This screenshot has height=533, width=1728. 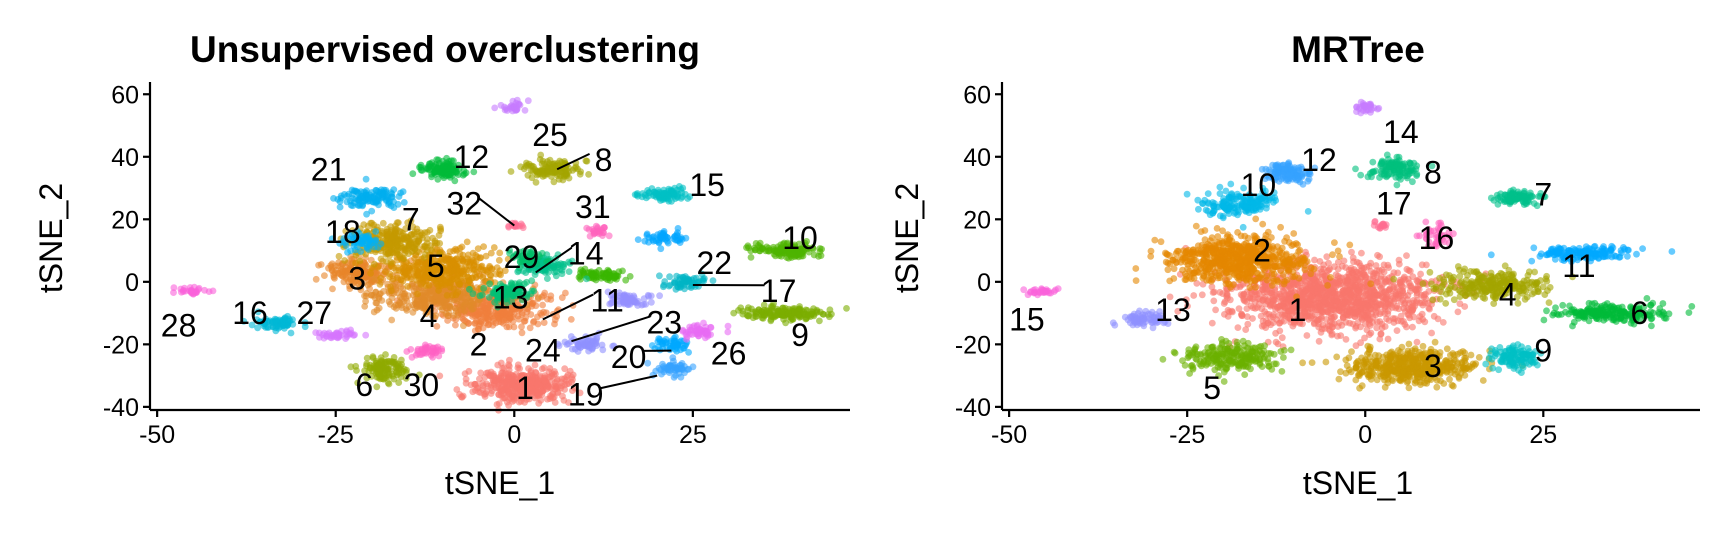 What do you see at coordinates (336, 435) in the screenshot?
I see `x-tick-label: -25` at bounding box center [336, 435].